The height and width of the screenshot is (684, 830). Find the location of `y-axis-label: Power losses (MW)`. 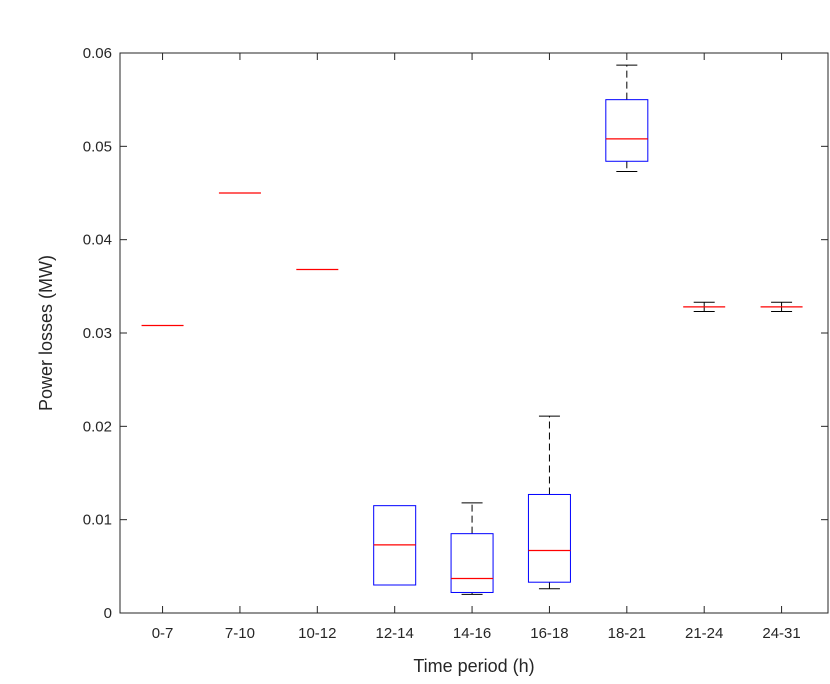

y-axis-label: Power losses (MW) is located at coordinates (46, 333).